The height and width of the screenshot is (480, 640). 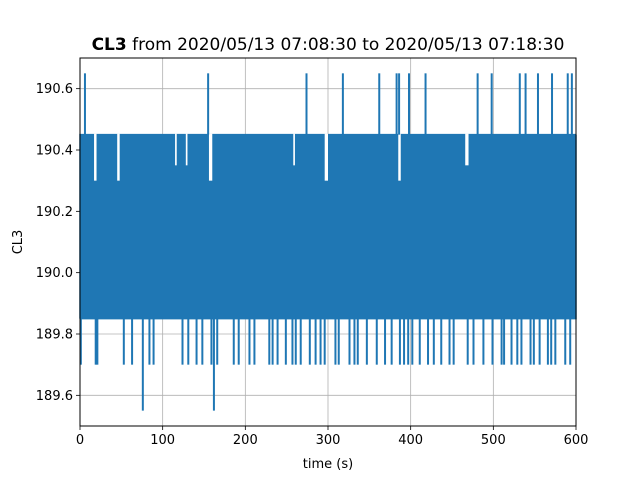 What do you see at coordinates (54, 89) in the screenshot?
I see `y-tick-label: 190.6` at bounding box center [54, 89].